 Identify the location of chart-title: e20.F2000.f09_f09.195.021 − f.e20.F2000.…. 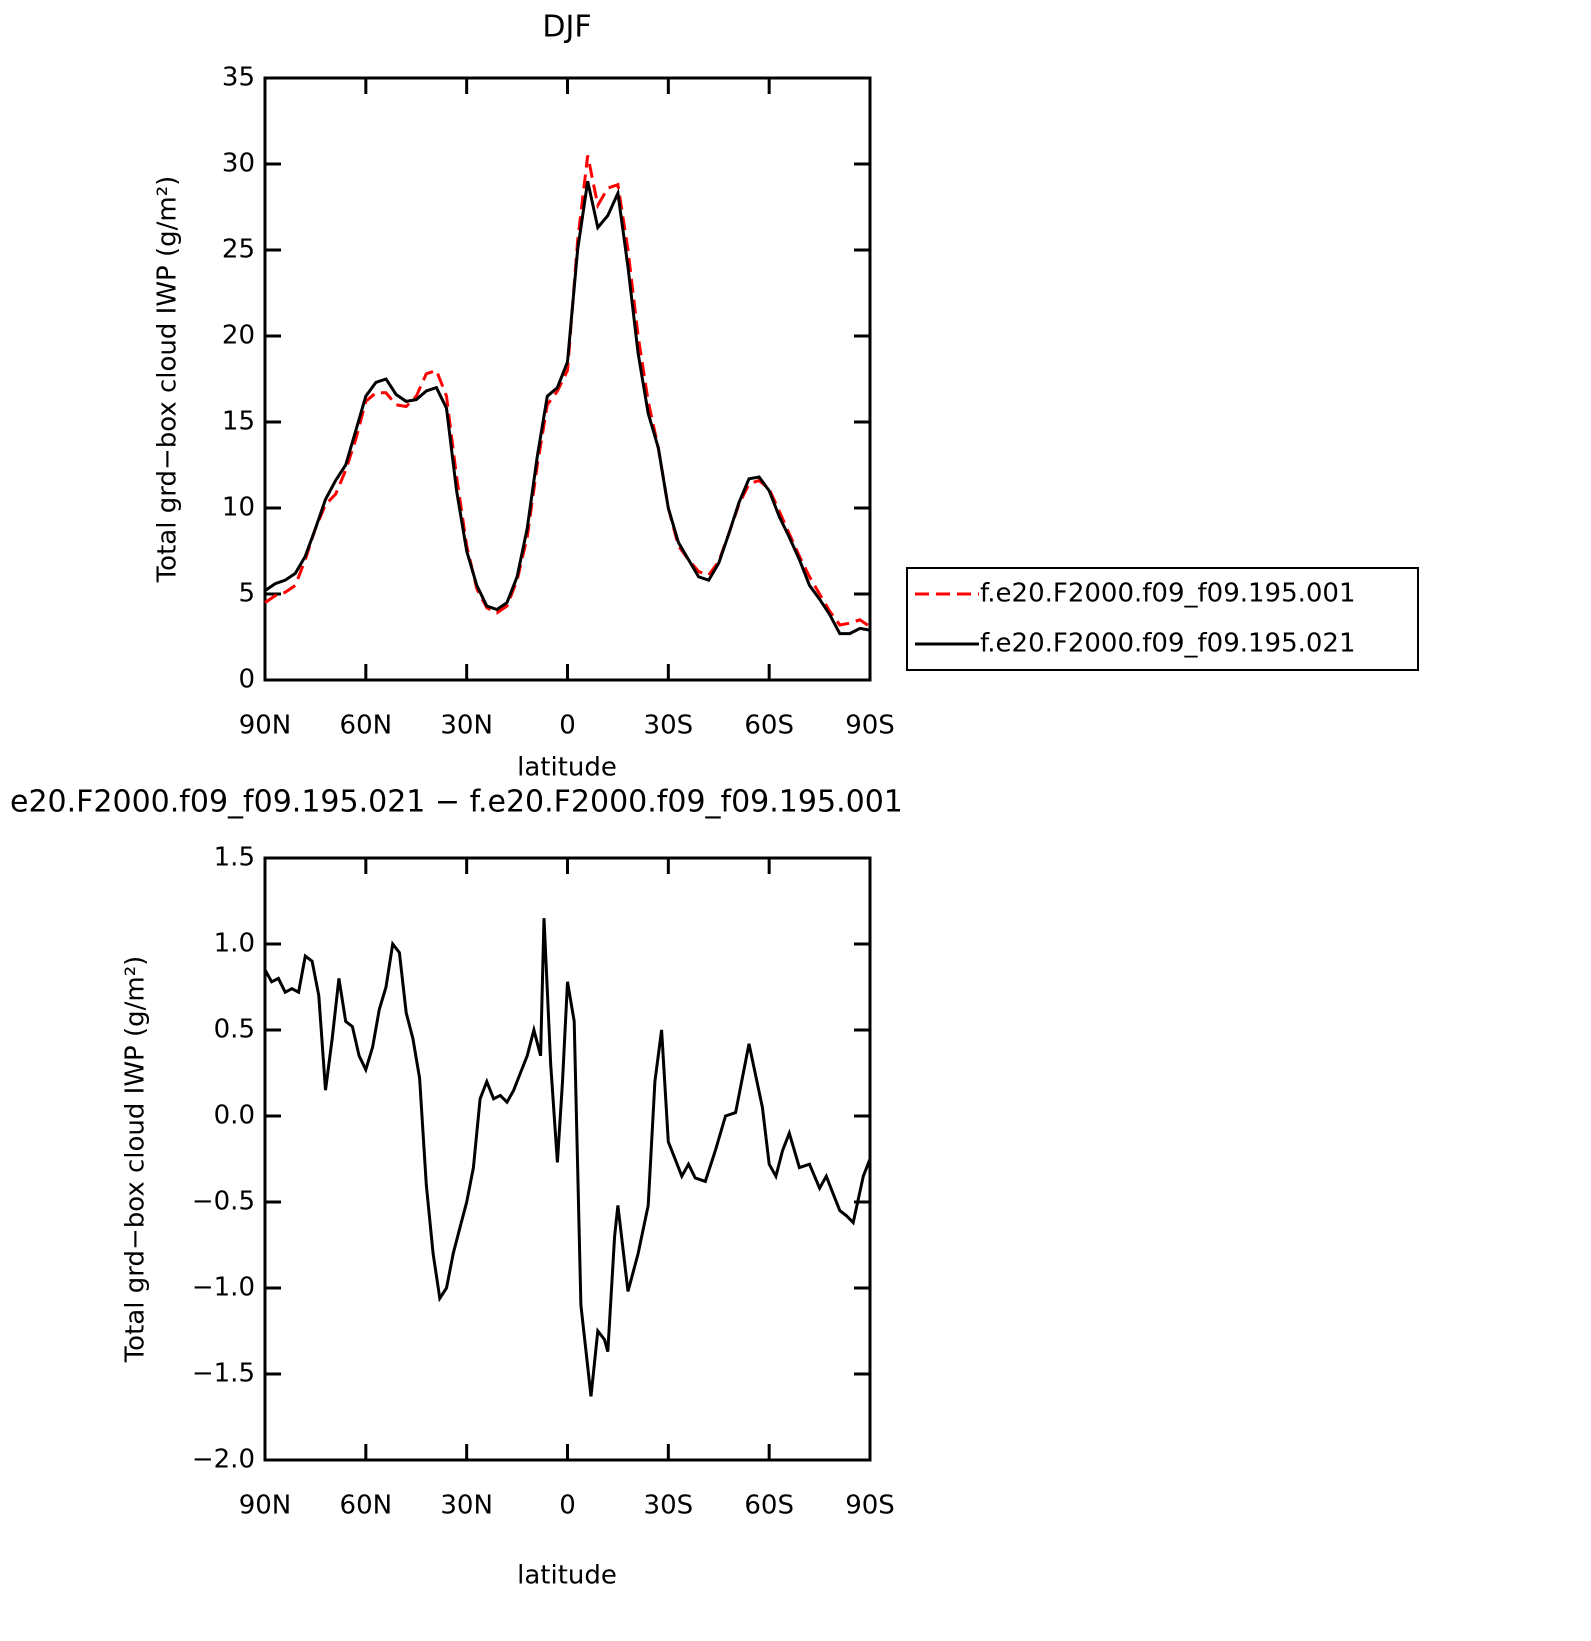
(456, 802).